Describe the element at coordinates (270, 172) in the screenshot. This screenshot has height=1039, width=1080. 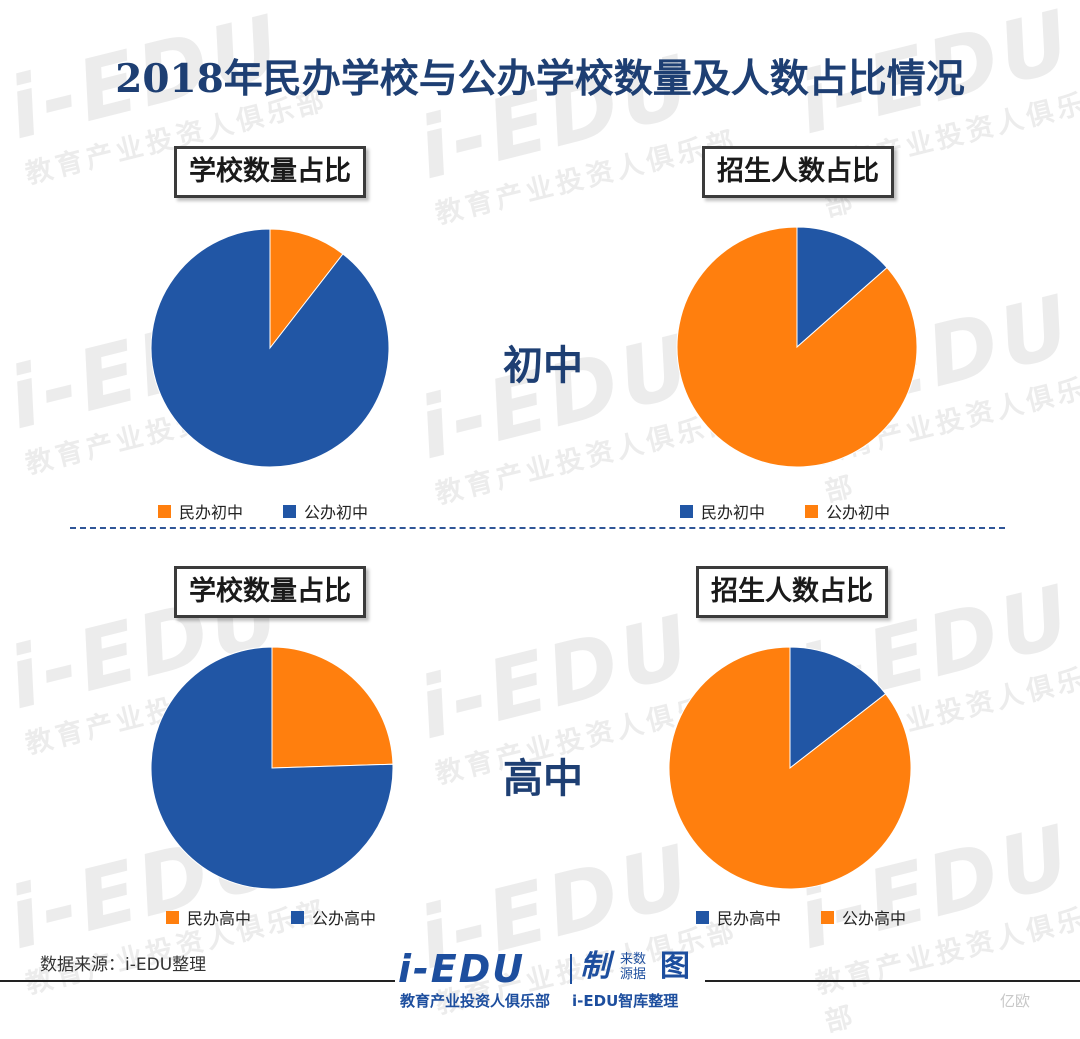
I see `chart-title-school-count-junior: 学校数量占比` at that location.